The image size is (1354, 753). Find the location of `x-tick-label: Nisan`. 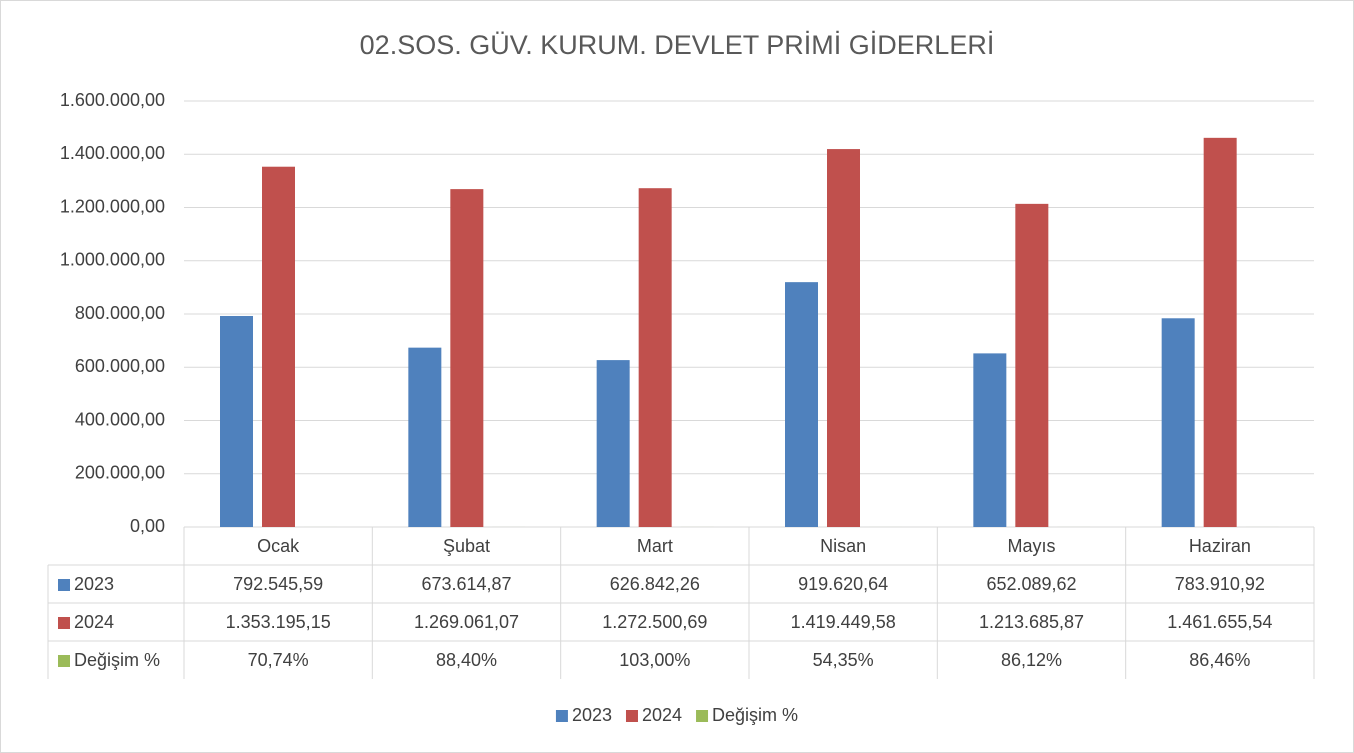

x-tick-label: Nisan is located at coordinates (843, 546).